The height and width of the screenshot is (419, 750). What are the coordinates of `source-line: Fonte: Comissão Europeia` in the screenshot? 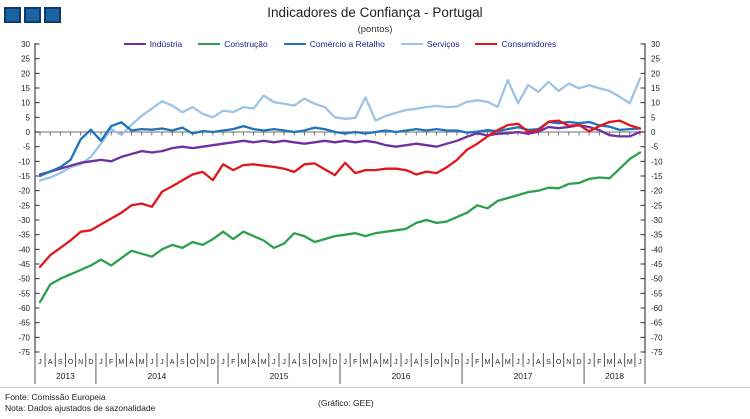 It's located at (55, 397).